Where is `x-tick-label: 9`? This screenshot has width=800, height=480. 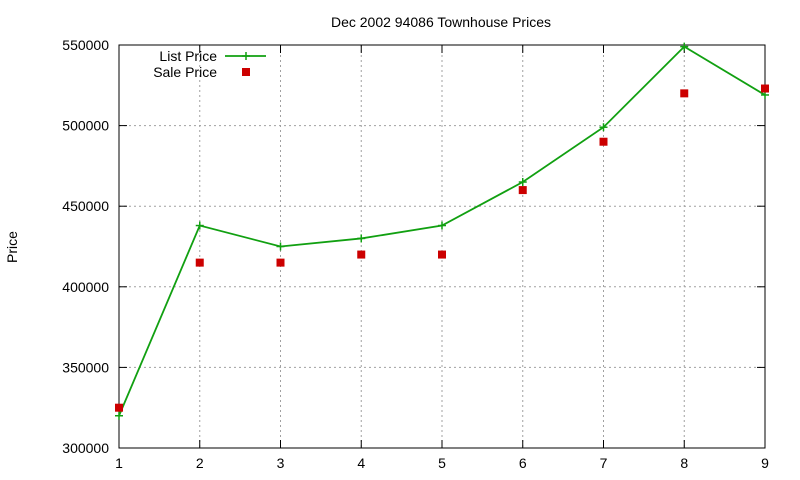
x-tick-label: 9 is located at coordinates (765, 463).